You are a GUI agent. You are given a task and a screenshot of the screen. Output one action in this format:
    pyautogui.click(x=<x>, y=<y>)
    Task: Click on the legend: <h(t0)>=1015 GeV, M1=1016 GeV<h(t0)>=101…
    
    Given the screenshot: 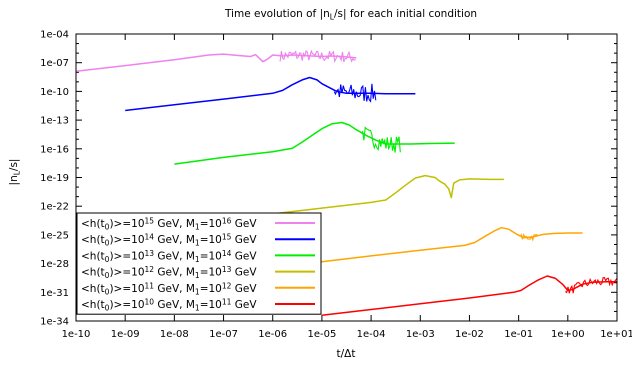 What is the action you would take?
    pyautogui.click(x=199, y=263)
    